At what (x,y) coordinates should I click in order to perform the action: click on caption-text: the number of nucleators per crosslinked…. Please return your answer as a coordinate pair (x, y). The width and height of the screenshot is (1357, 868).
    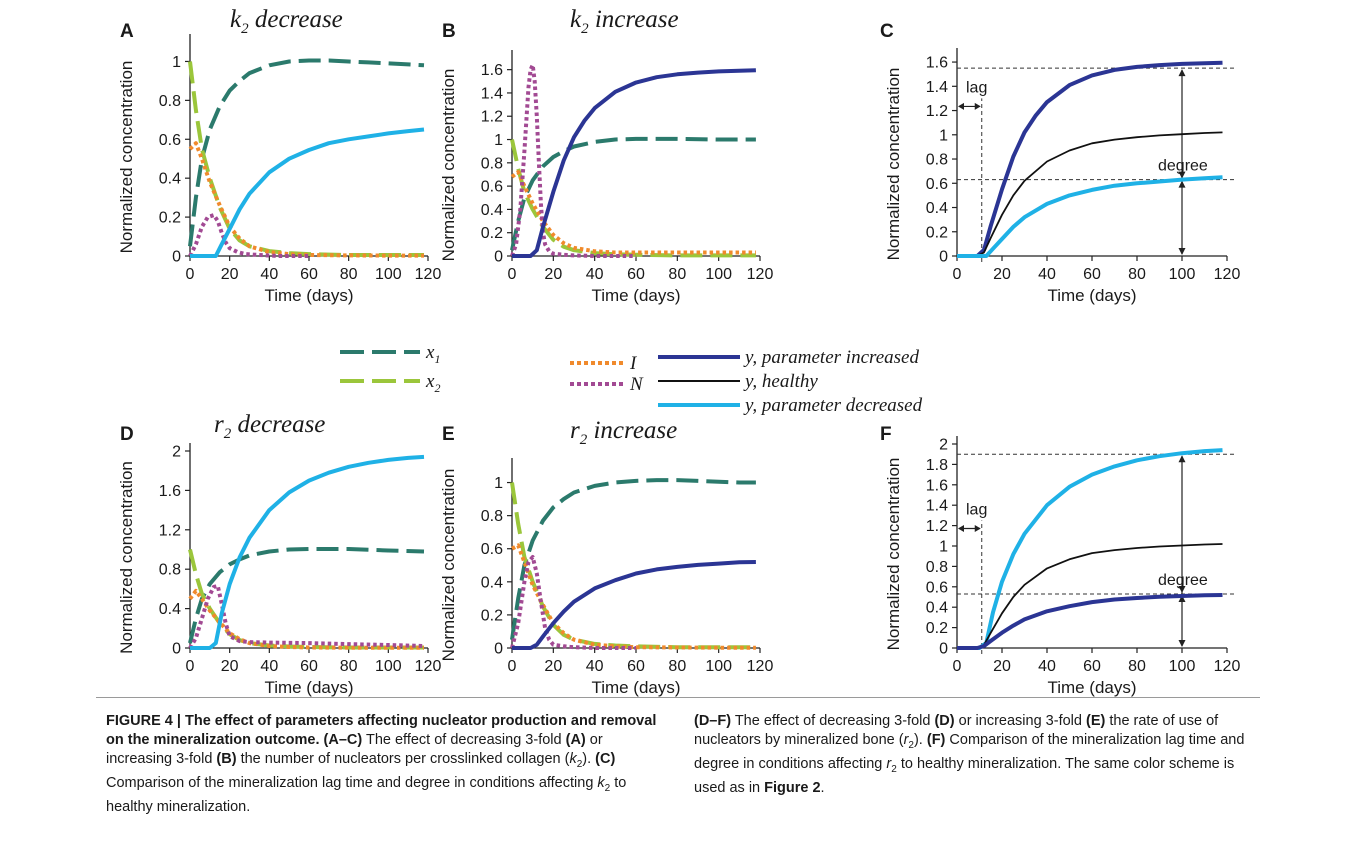
    Looking at the image, I should click on (403, 759).